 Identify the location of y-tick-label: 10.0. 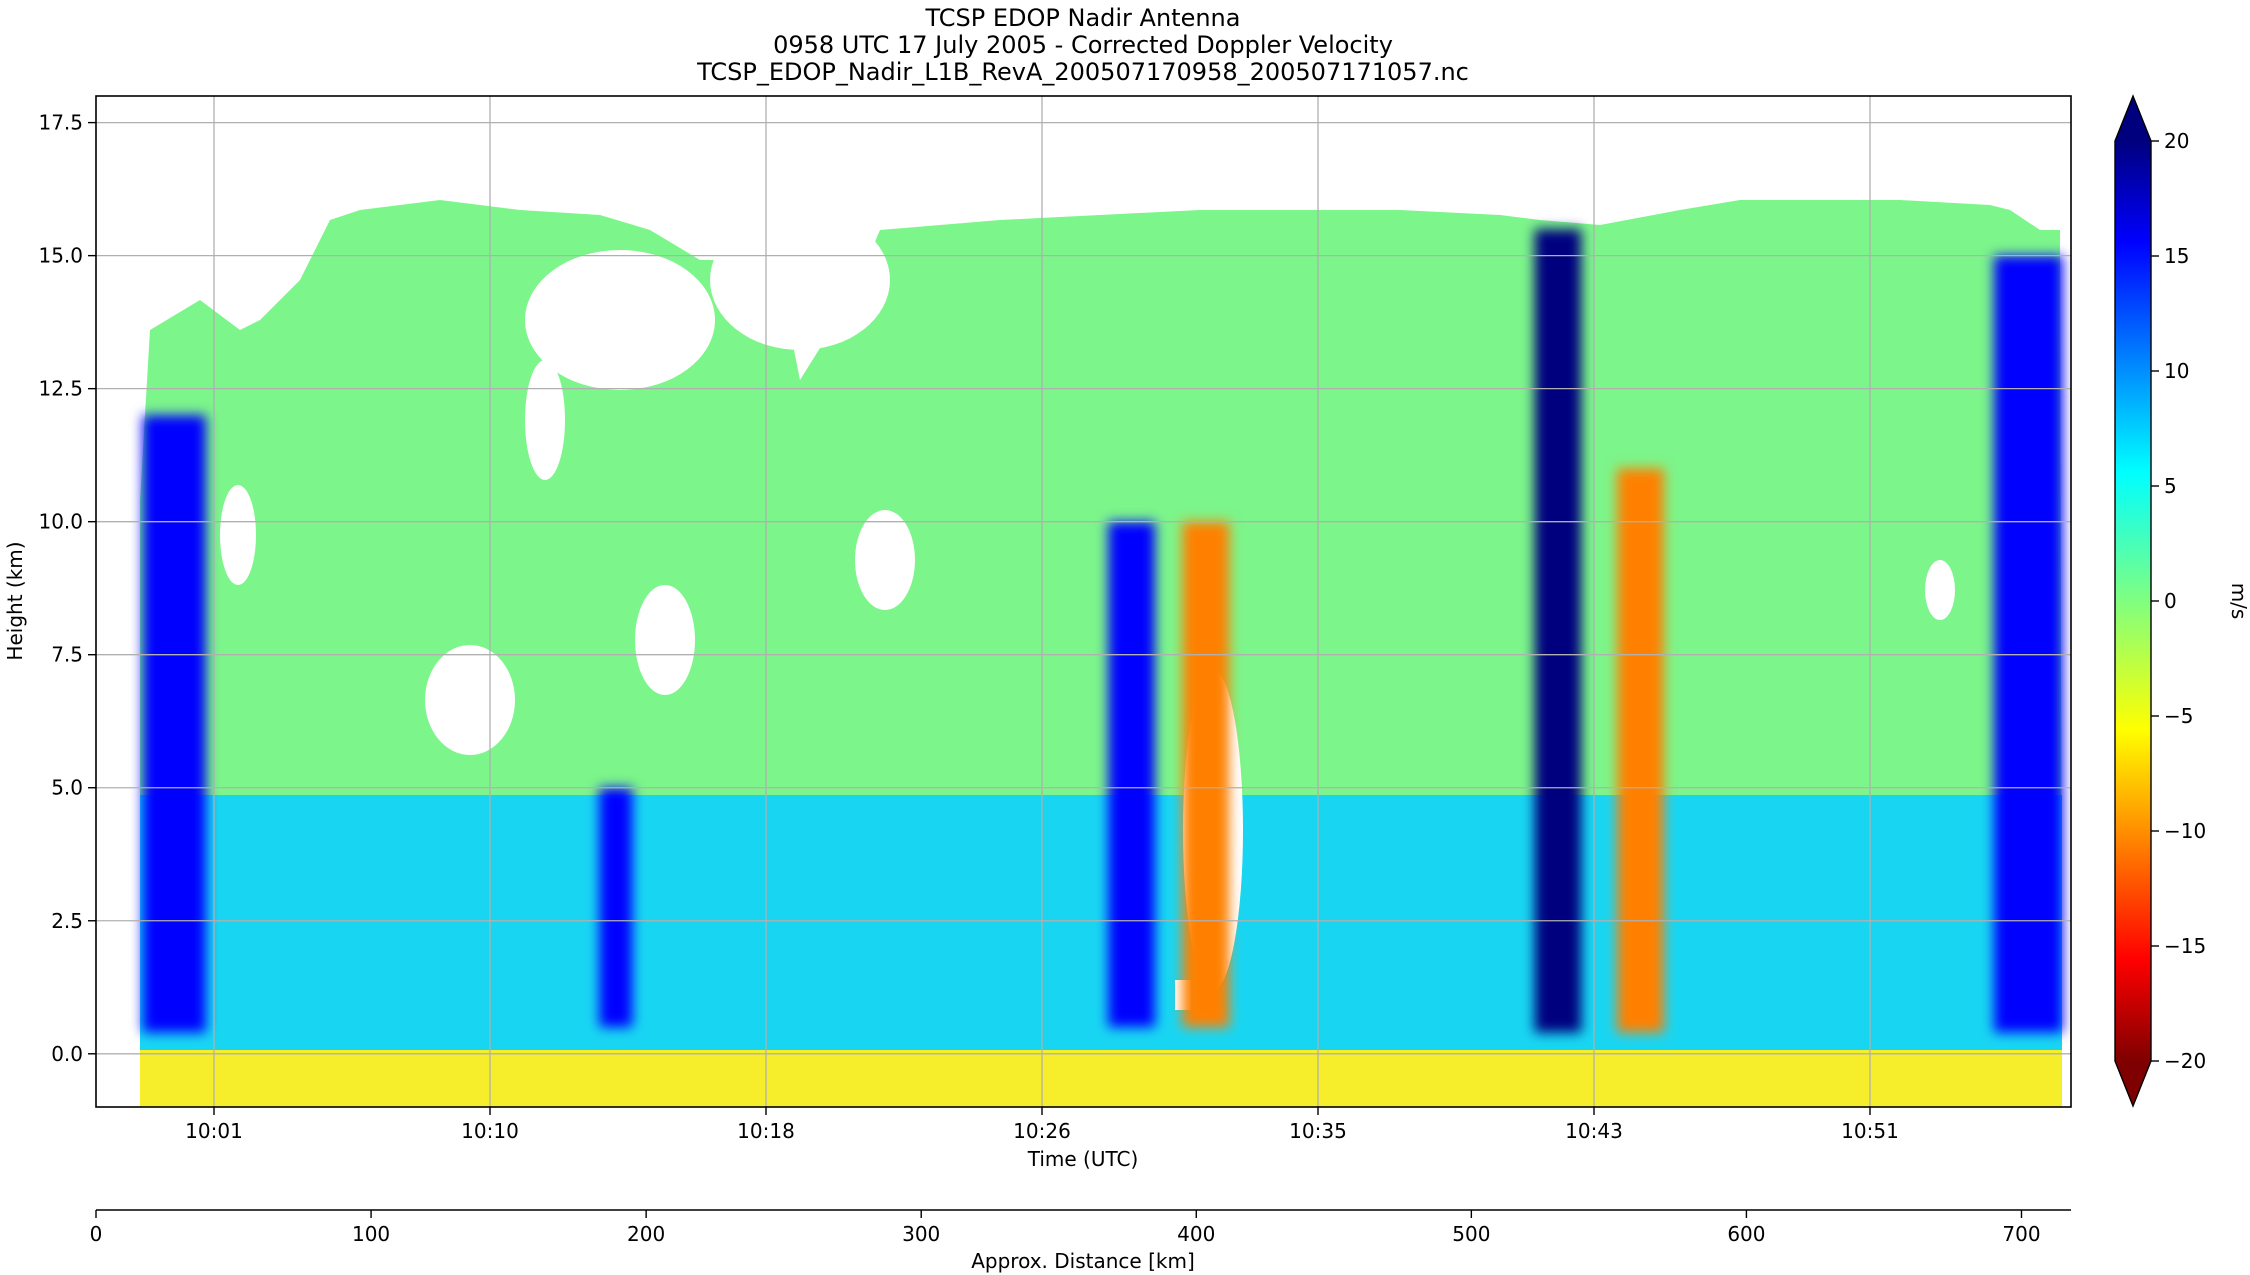
(60, 522).